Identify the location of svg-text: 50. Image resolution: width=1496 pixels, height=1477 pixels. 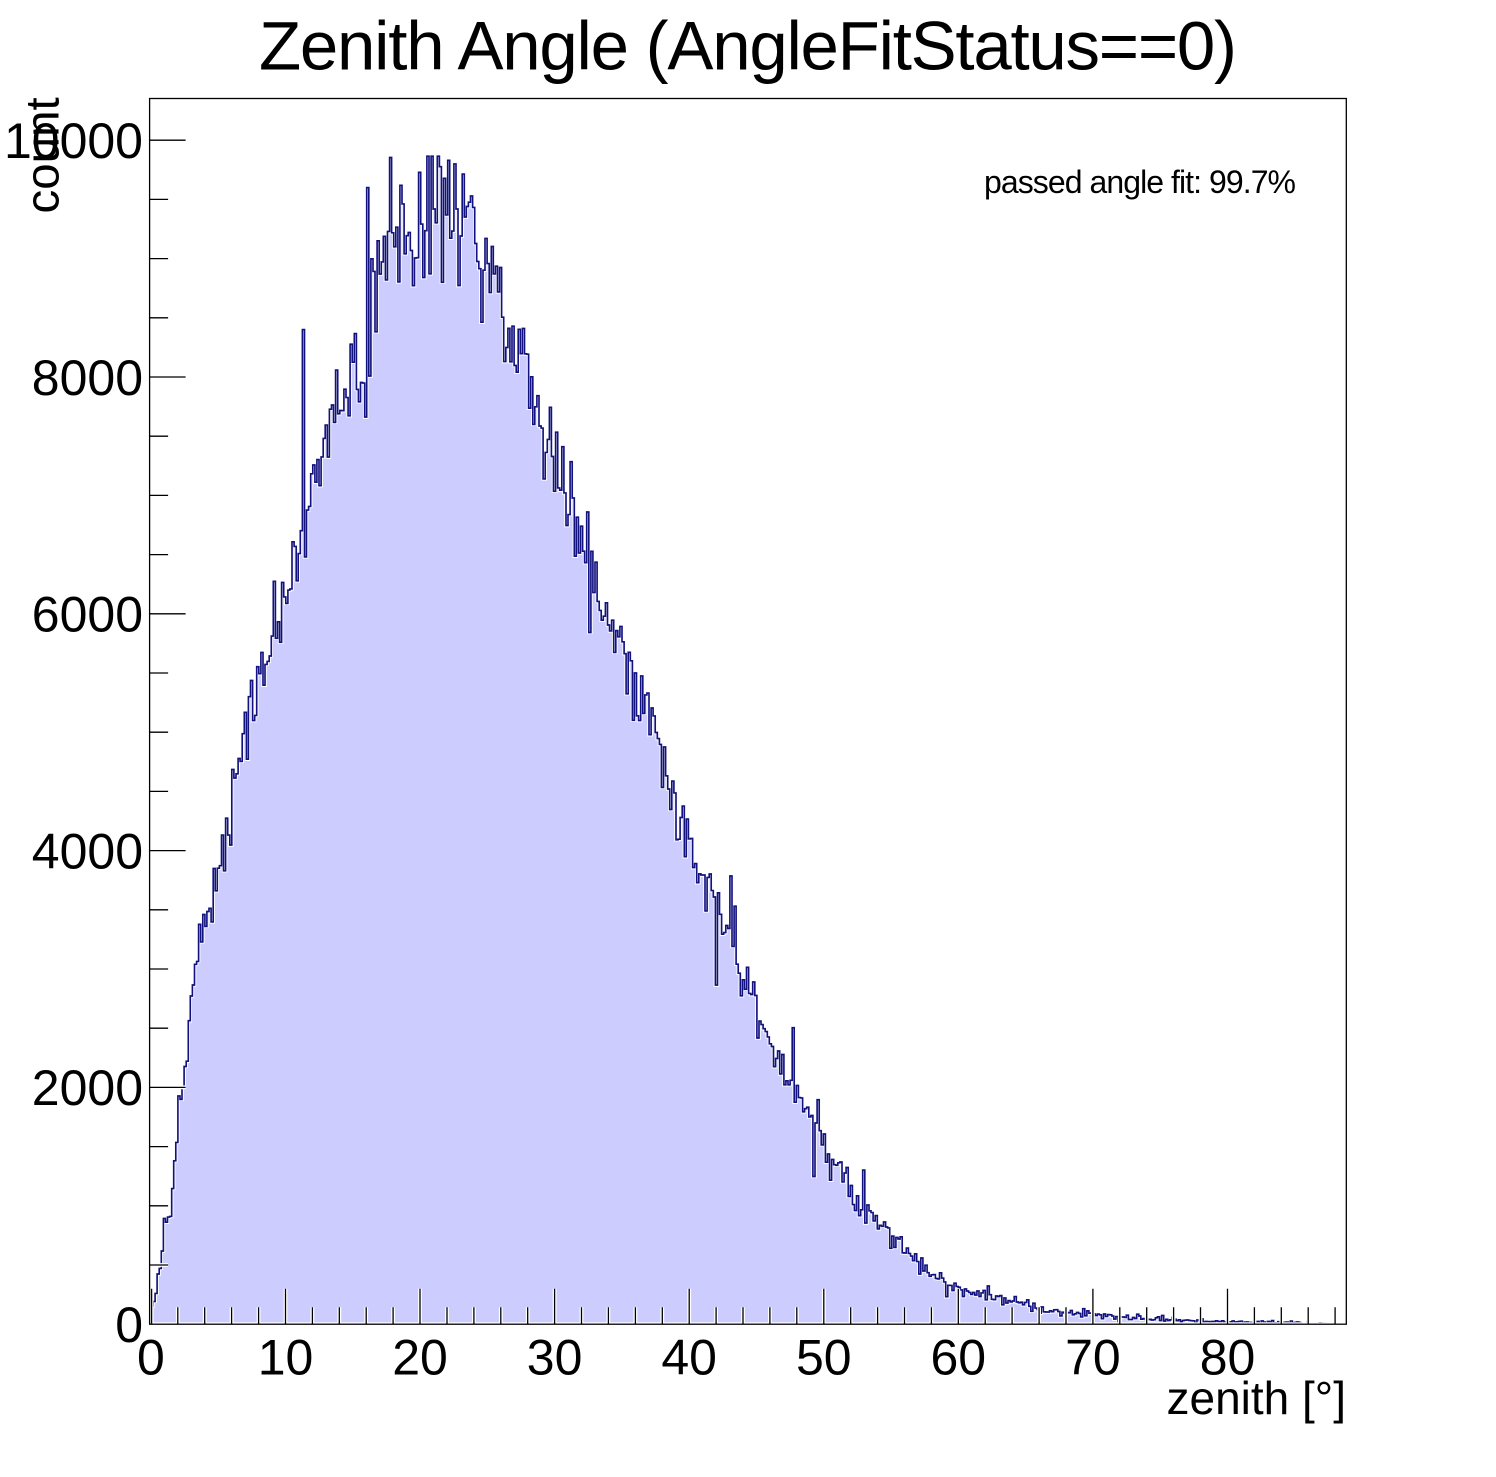
(824, 1358).